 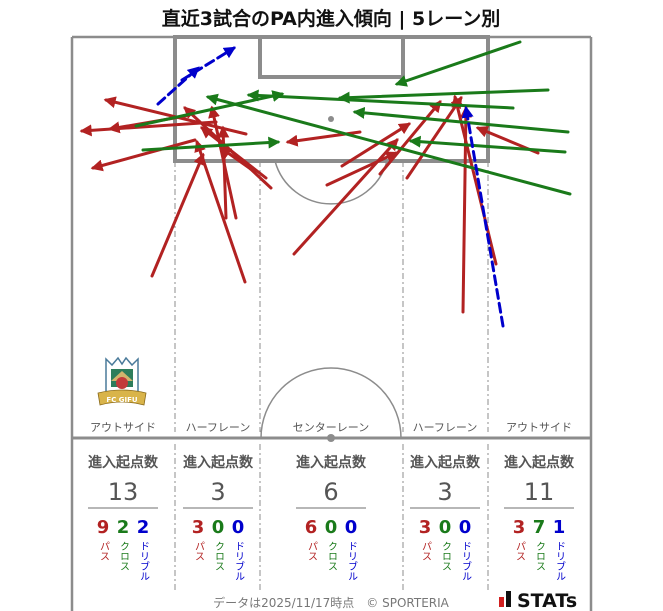 I want to click on lane-label-1: アウトサイド, so click(x=123, y=427).